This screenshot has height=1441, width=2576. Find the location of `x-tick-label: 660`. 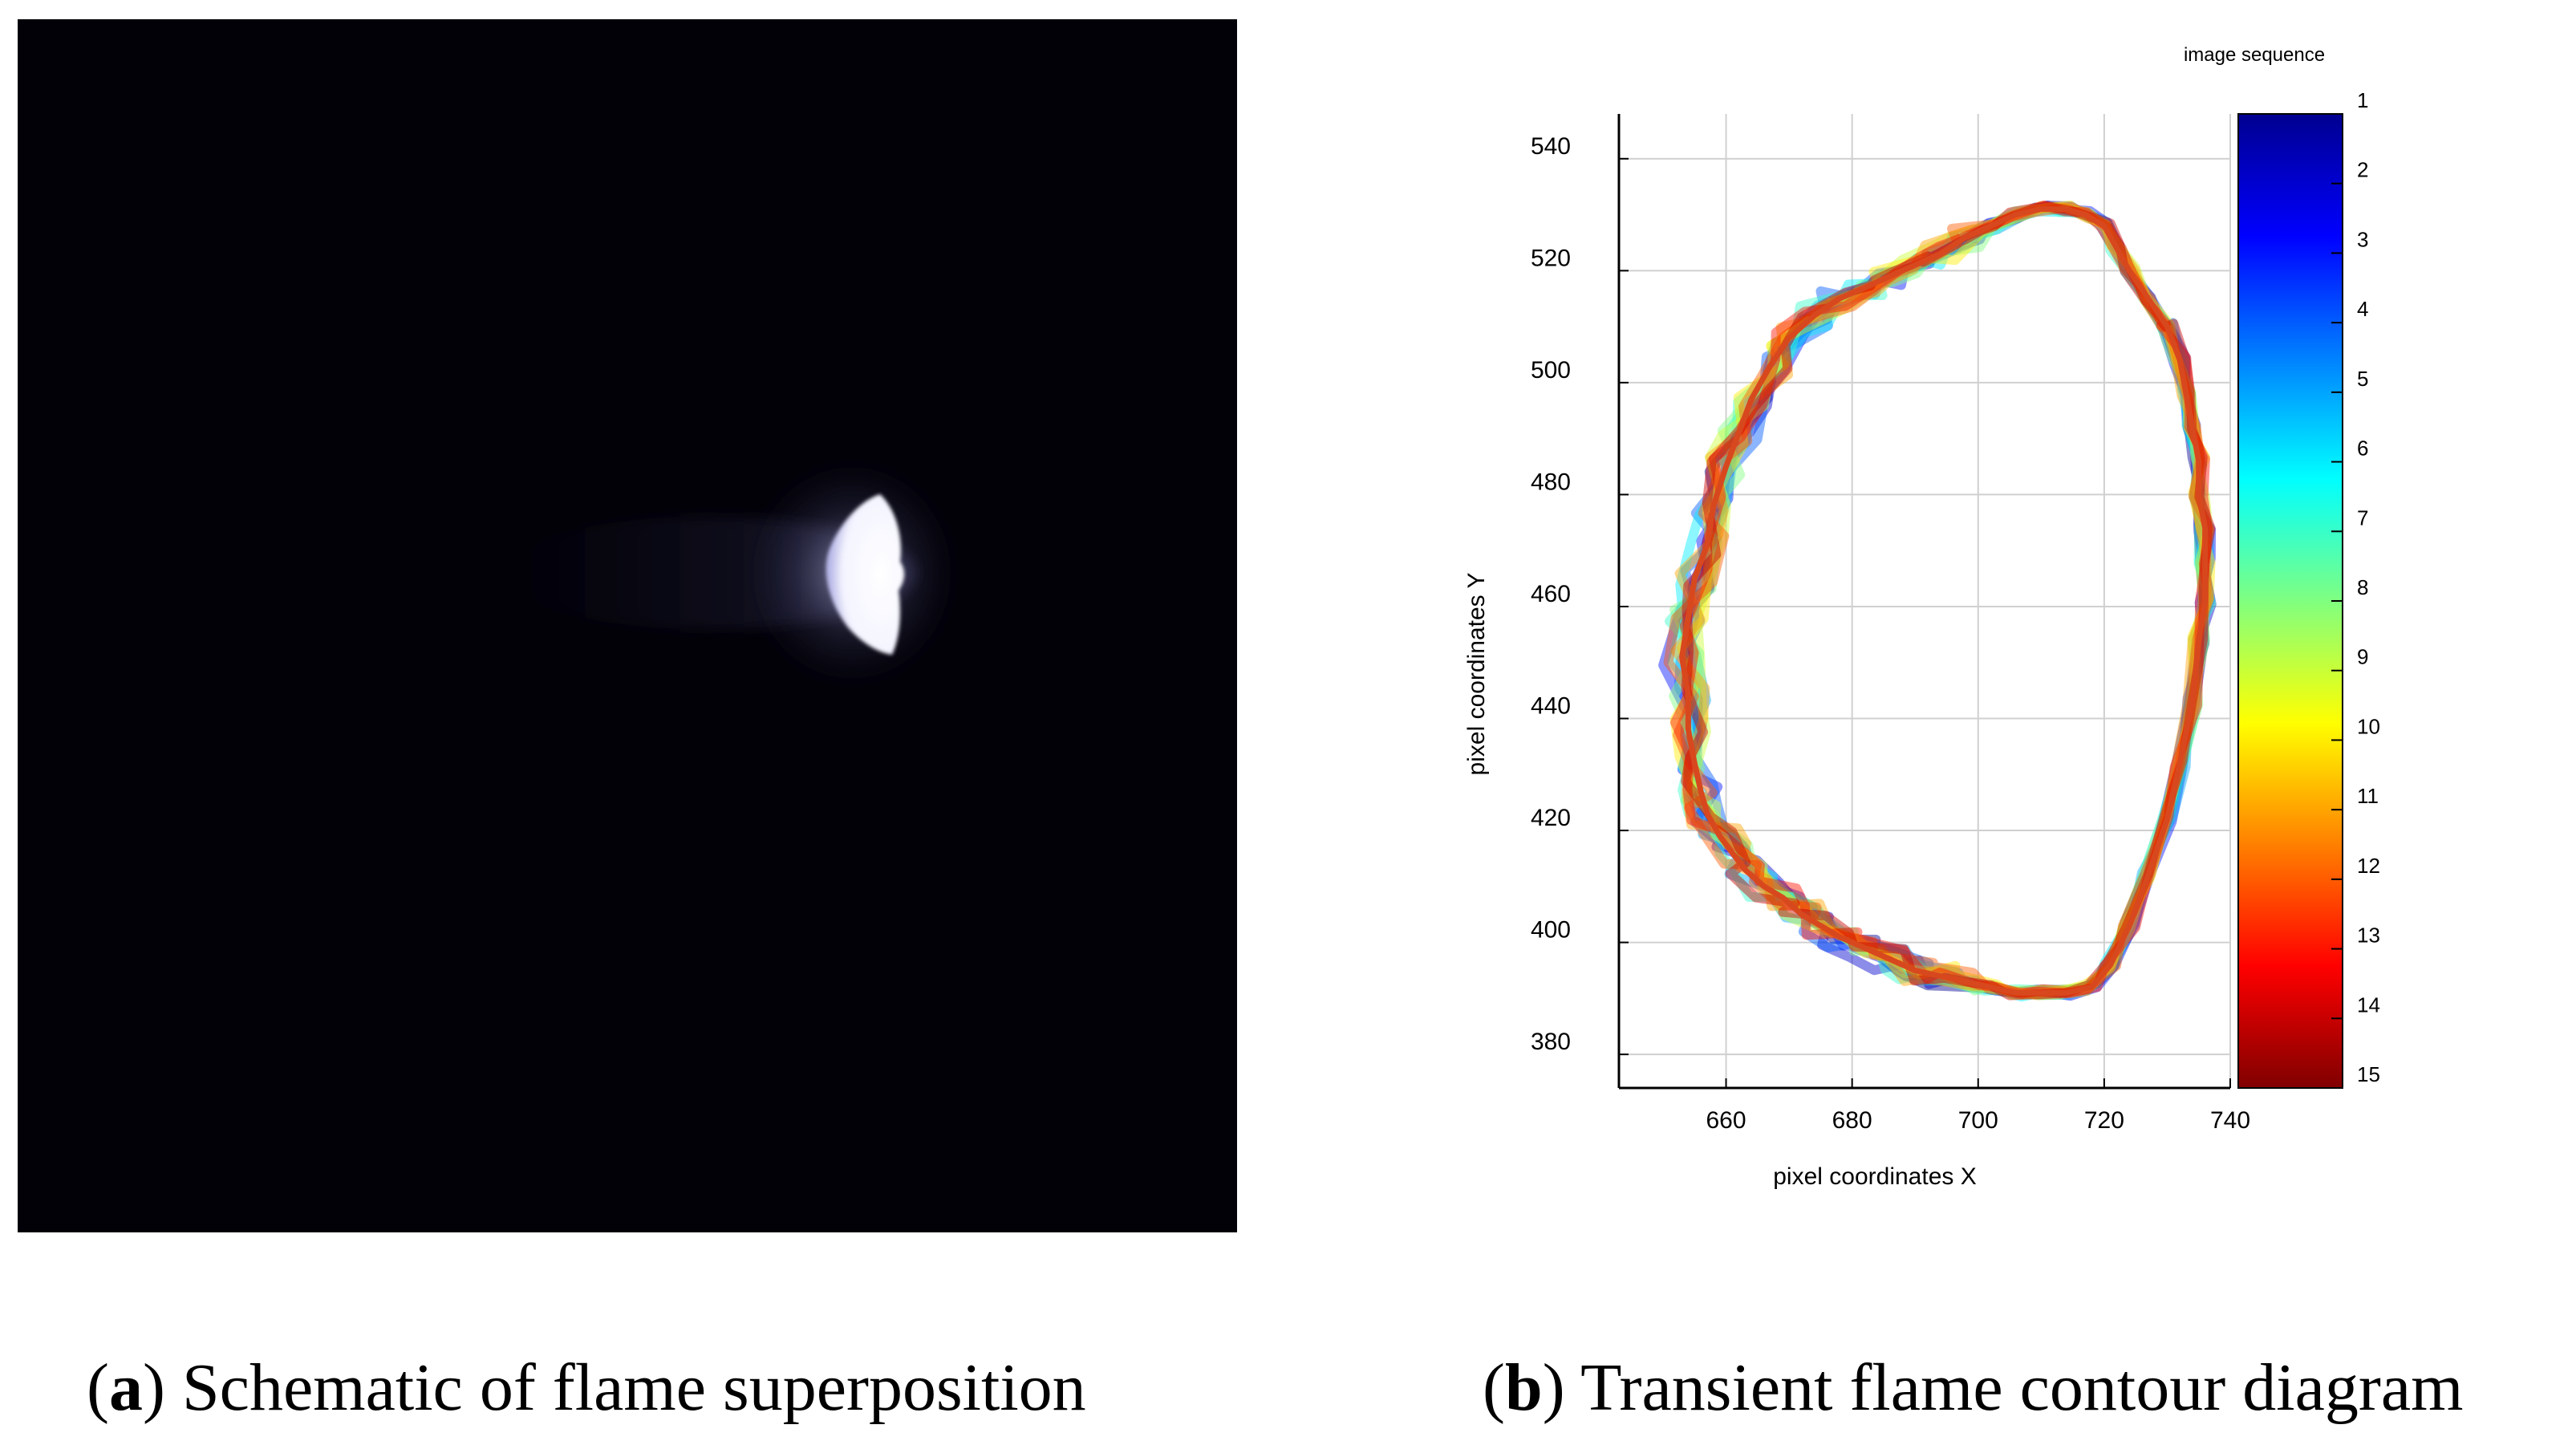

x-tick-label: 660 is located at coordinates (1726, 1120).